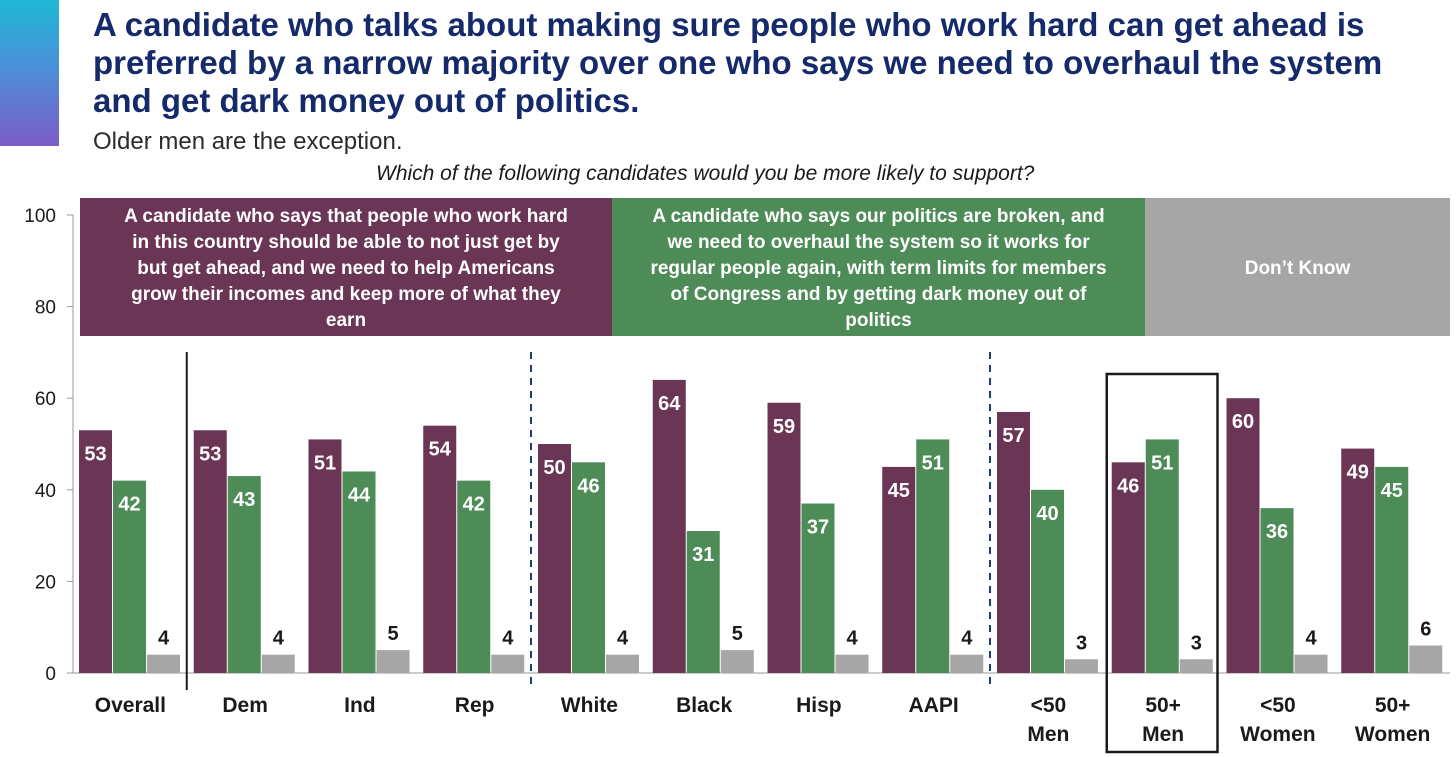 This screenshot has width=1456, height=757. I want to click on data-label: 64, so click(669, 404).